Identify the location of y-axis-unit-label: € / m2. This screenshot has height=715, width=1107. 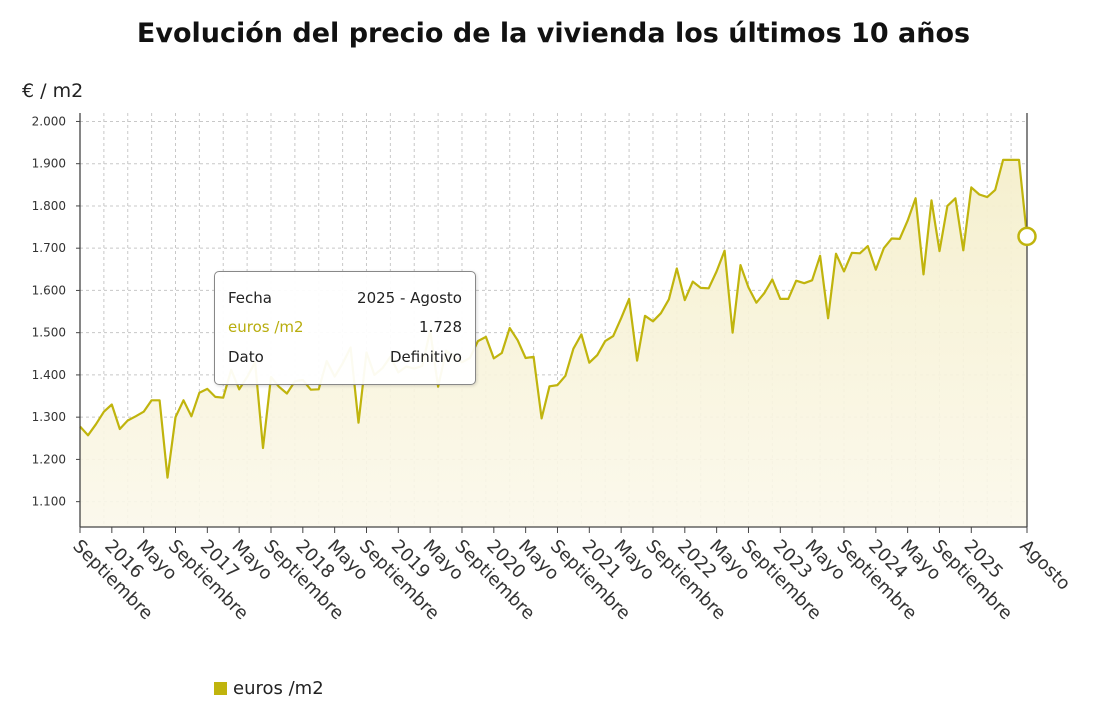
(53, 91).